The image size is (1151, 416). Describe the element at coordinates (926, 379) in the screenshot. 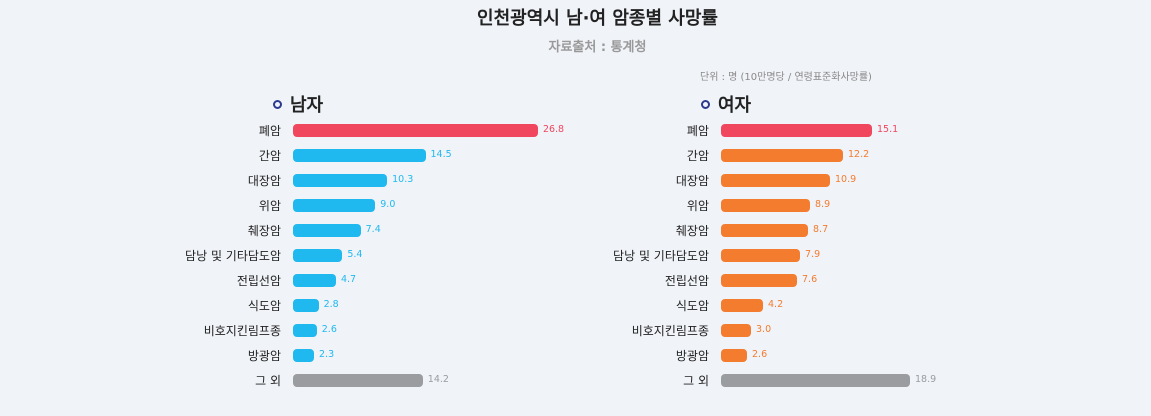

I see `value-label: 18.9` at that location.